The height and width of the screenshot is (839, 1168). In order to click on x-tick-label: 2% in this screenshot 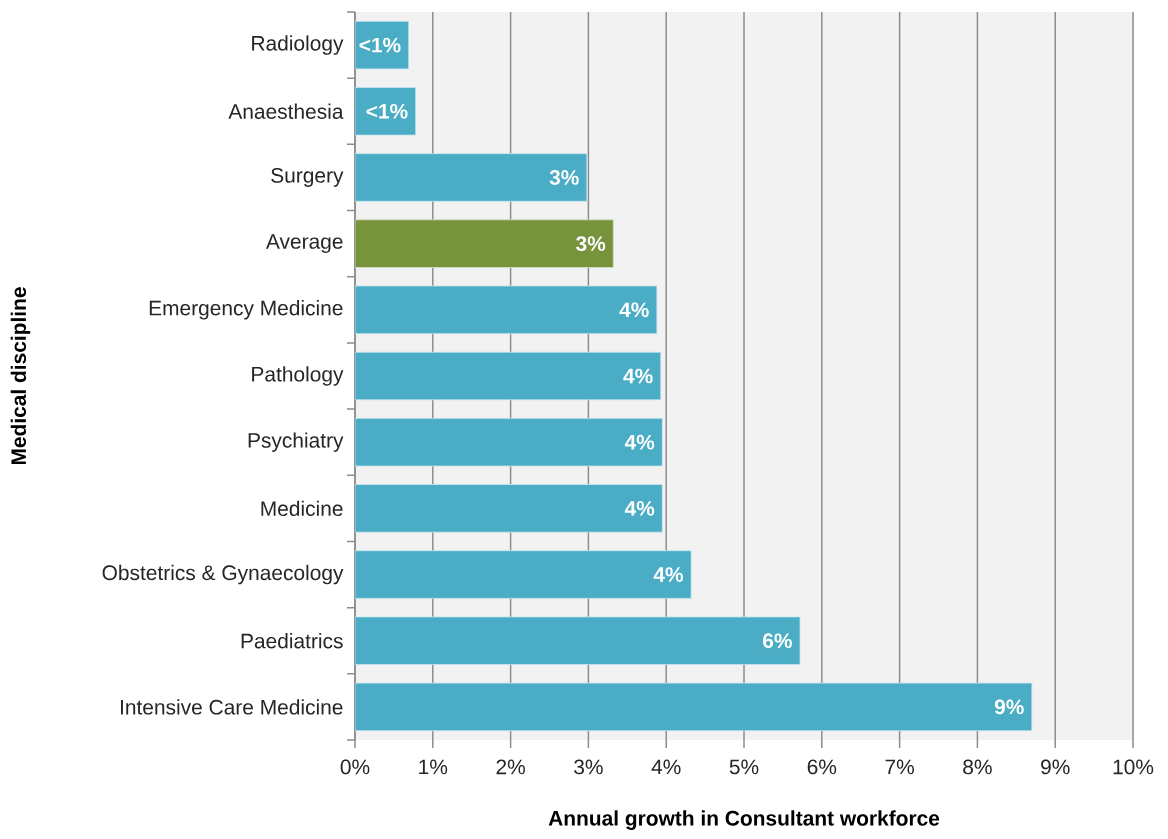, I will do `click(510, 767)`.